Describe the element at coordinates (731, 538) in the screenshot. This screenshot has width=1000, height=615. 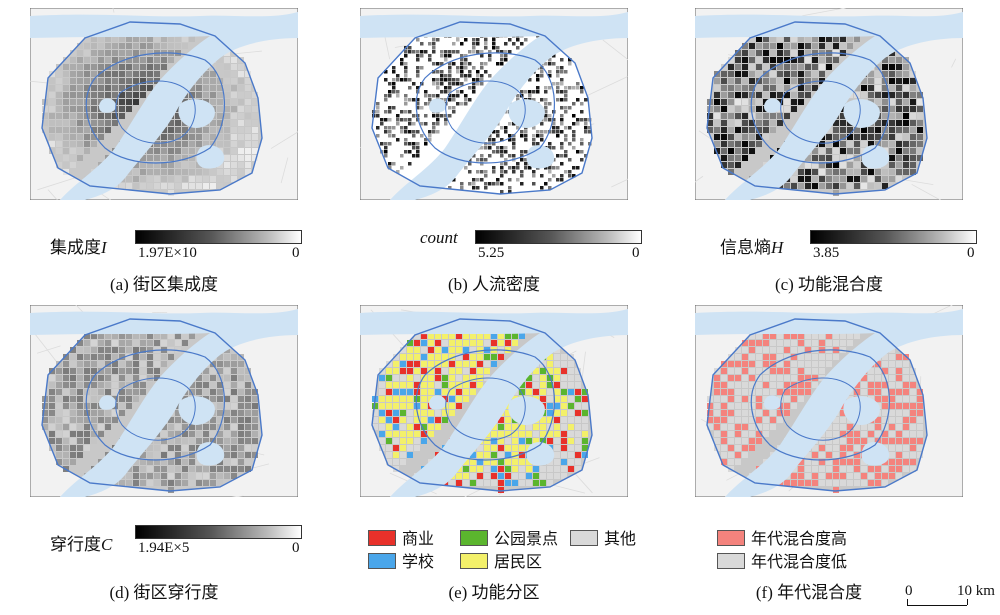
I see `swatch-age-high` at that location.